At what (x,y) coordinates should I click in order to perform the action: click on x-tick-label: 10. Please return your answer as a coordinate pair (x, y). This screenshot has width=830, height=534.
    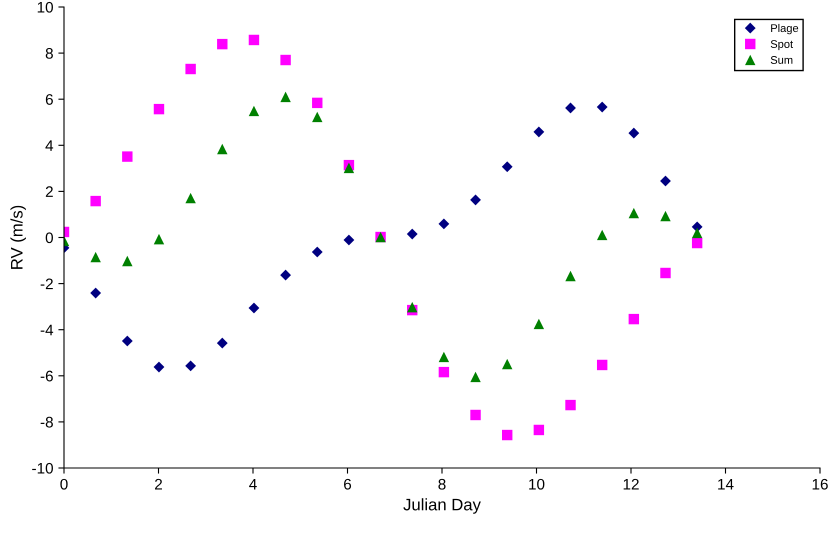
    Looking at the image, I should click on (536, 484).